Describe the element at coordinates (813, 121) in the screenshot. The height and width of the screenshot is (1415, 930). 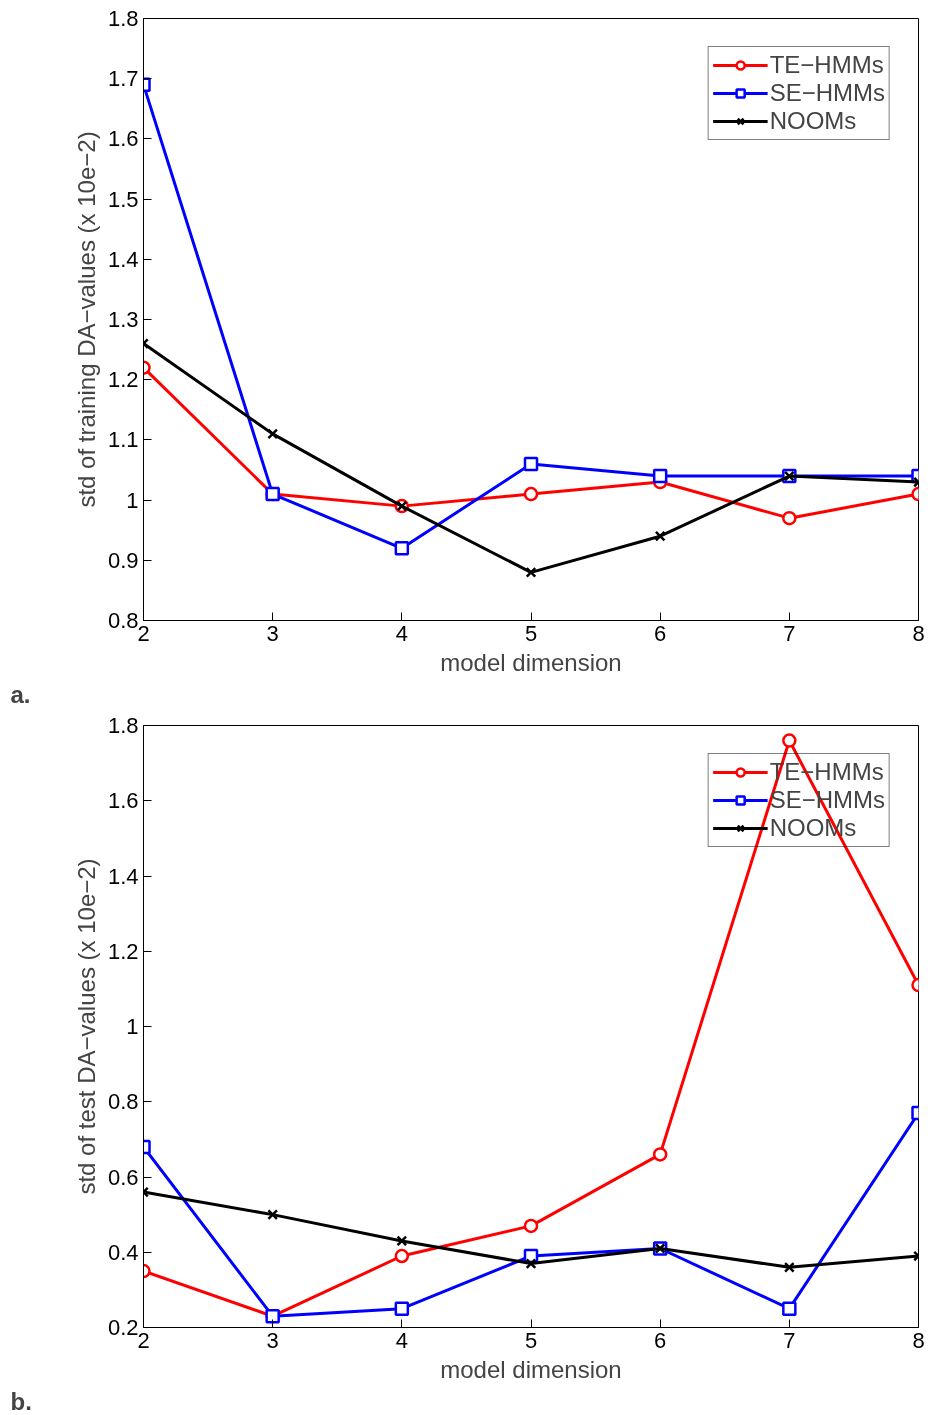
I see `legend-label: NOOMs` at that location.